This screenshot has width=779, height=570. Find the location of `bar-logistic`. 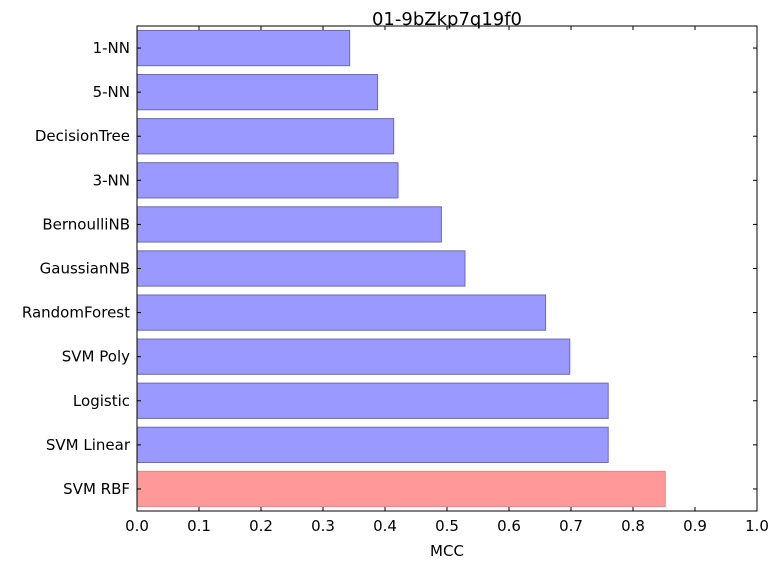

bar-logistic is located at coordinates (372, 400).